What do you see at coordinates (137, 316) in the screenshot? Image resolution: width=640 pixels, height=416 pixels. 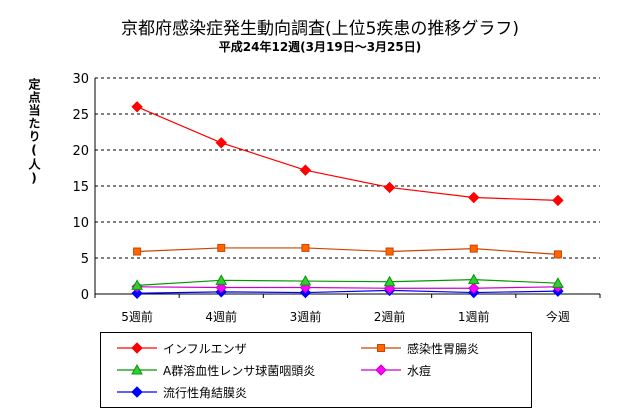 I see `x-tick-label: 5週前` at bounding box center [137, 316].